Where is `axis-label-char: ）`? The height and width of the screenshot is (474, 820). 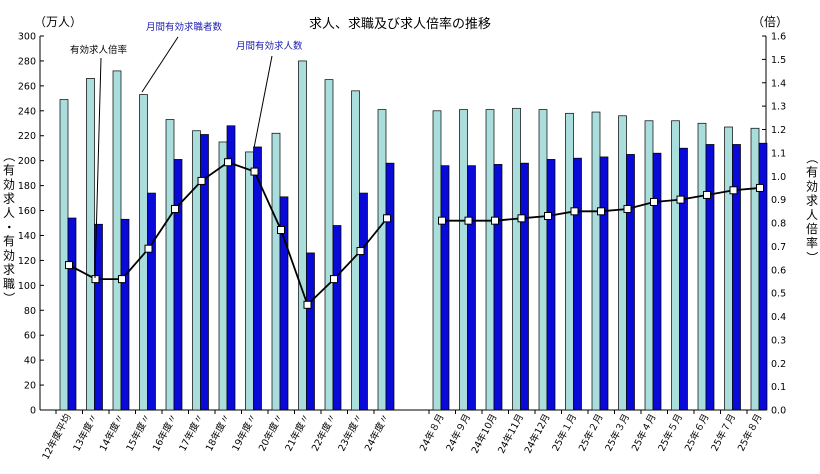 axis-label-char: ） is located at coordinates (9, 298).